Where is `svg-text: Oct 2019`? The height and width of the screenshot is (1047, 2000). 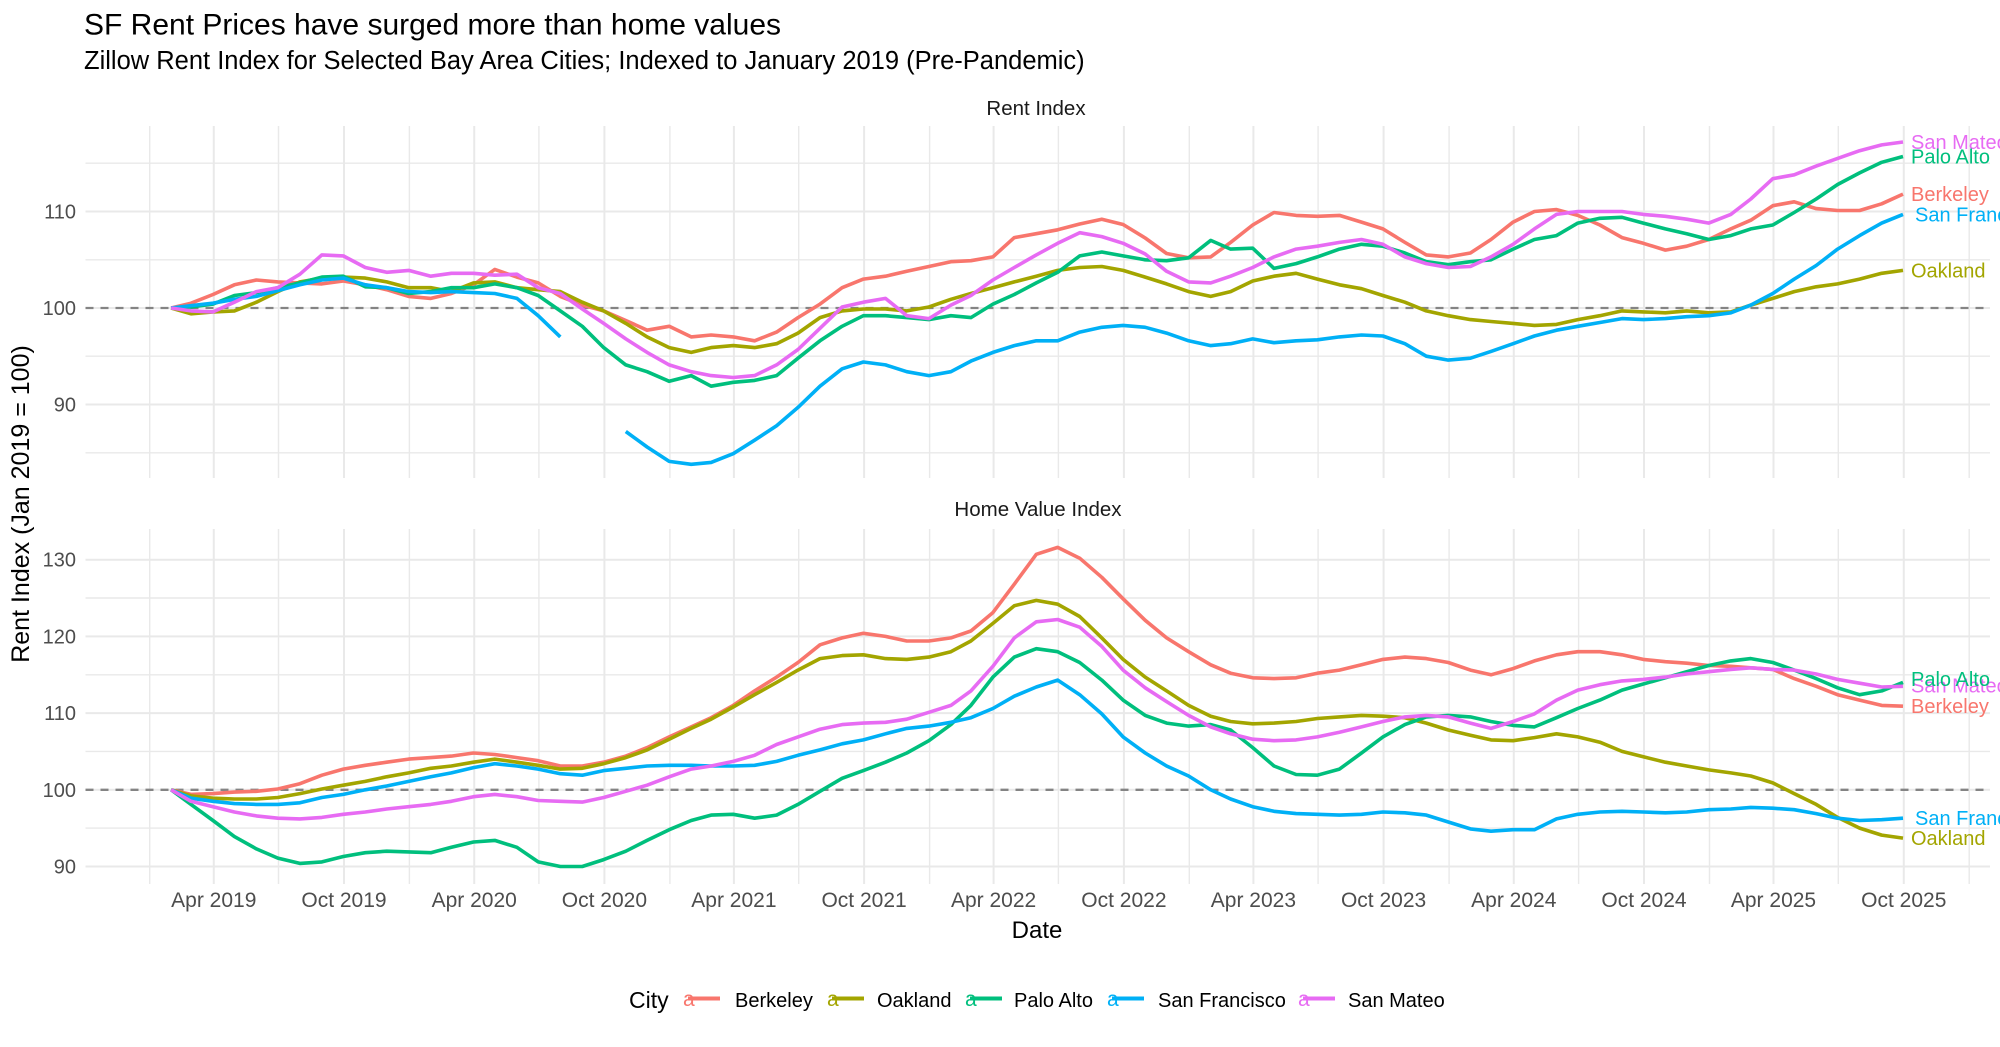
svg-text: Oct 2019 is located at coordinates (343, 900).